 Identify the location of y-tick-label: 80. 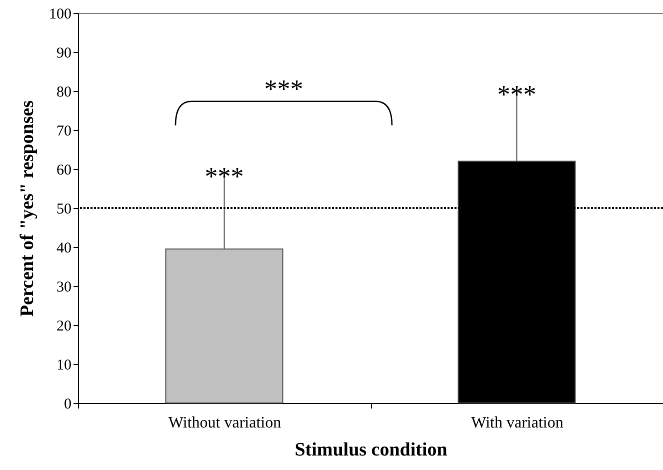
(64, 92).